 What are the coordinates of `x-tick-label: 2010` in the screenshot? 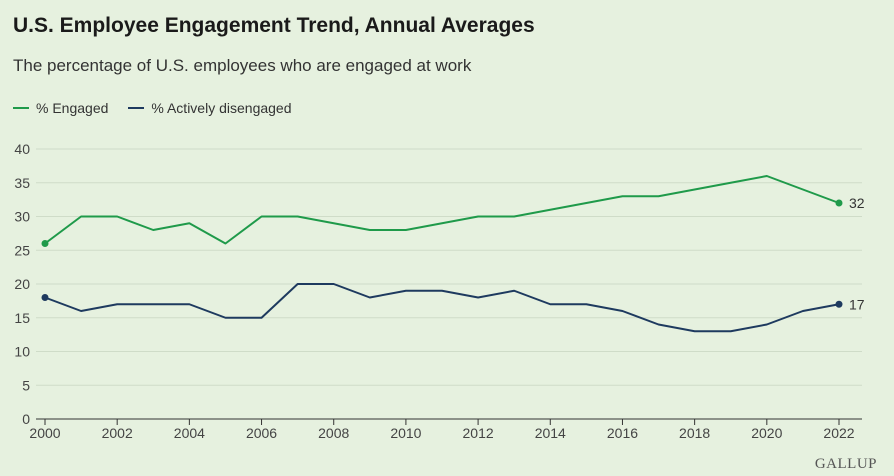 It's located at (405, 433).